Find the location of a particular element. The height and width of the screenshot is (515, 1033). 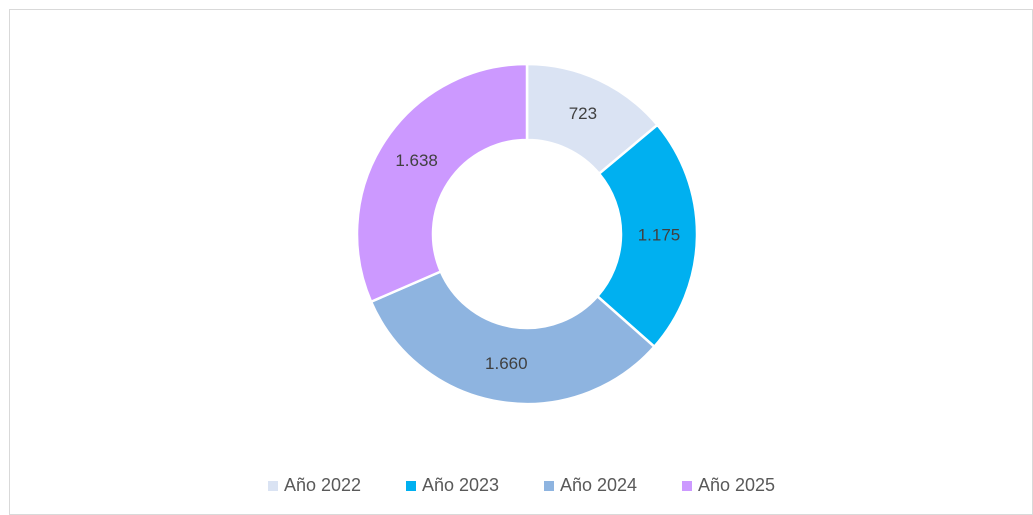

data-label: 1.638 is located at coordinates (416, 160).